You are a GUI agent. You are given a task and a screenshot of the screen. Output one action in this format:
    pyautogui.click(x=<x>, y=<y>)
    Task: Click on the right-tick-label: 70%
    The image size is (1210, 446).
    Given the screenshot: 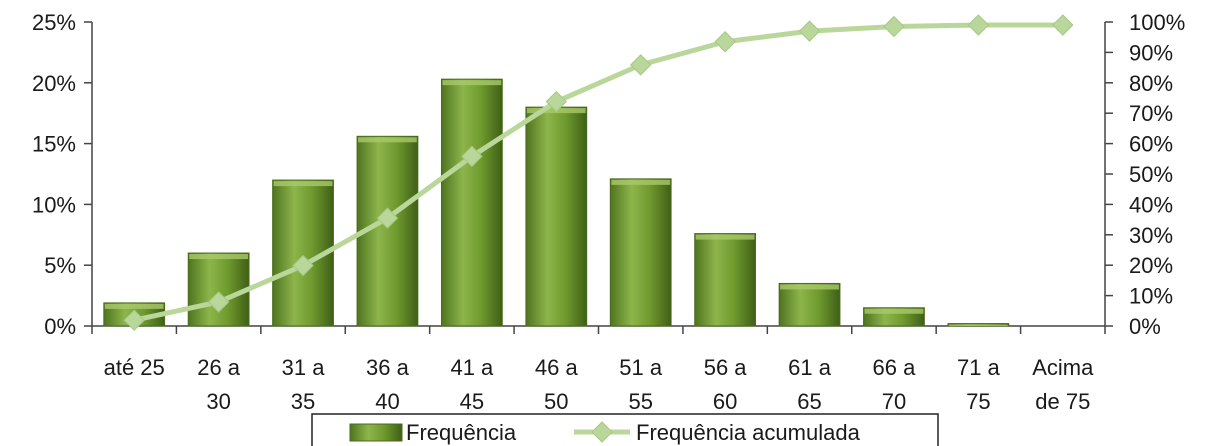 What is the action you would take?
    pyautogui.click(x=1151, y=113)
    